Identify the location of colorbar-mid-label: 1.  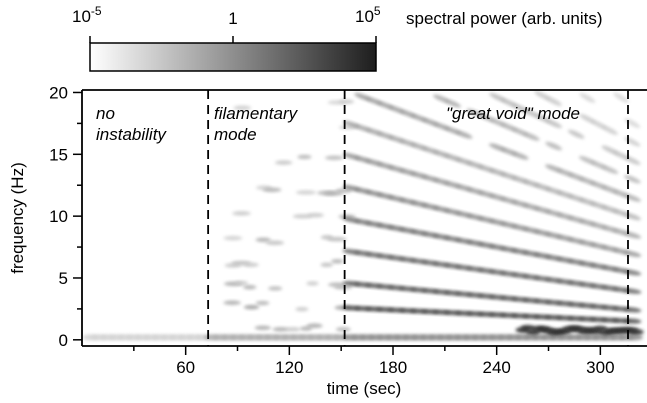
(232, 18).